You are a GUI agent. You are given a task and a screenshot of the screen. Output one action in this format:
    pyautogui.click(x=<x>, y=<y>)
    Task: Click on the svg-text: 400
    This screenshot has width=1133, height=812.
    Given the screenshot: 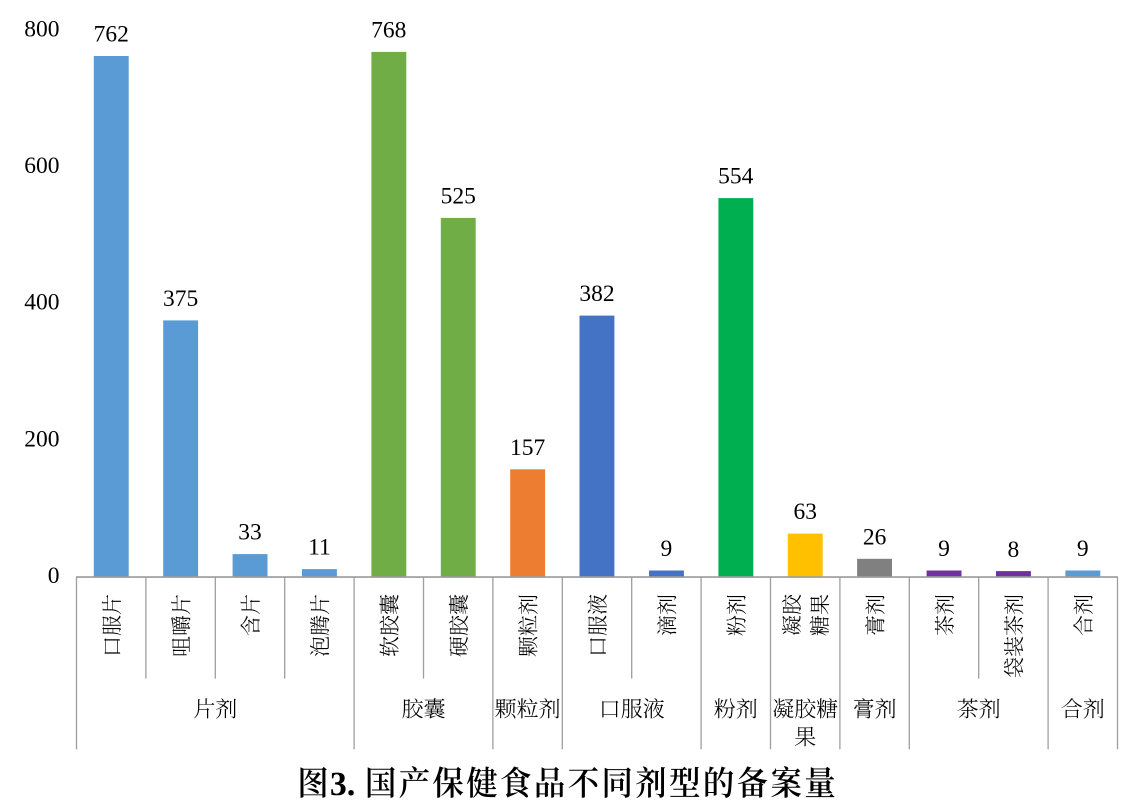 What is the action you would take?
    pyautogui.click(x=41, y=303)
    